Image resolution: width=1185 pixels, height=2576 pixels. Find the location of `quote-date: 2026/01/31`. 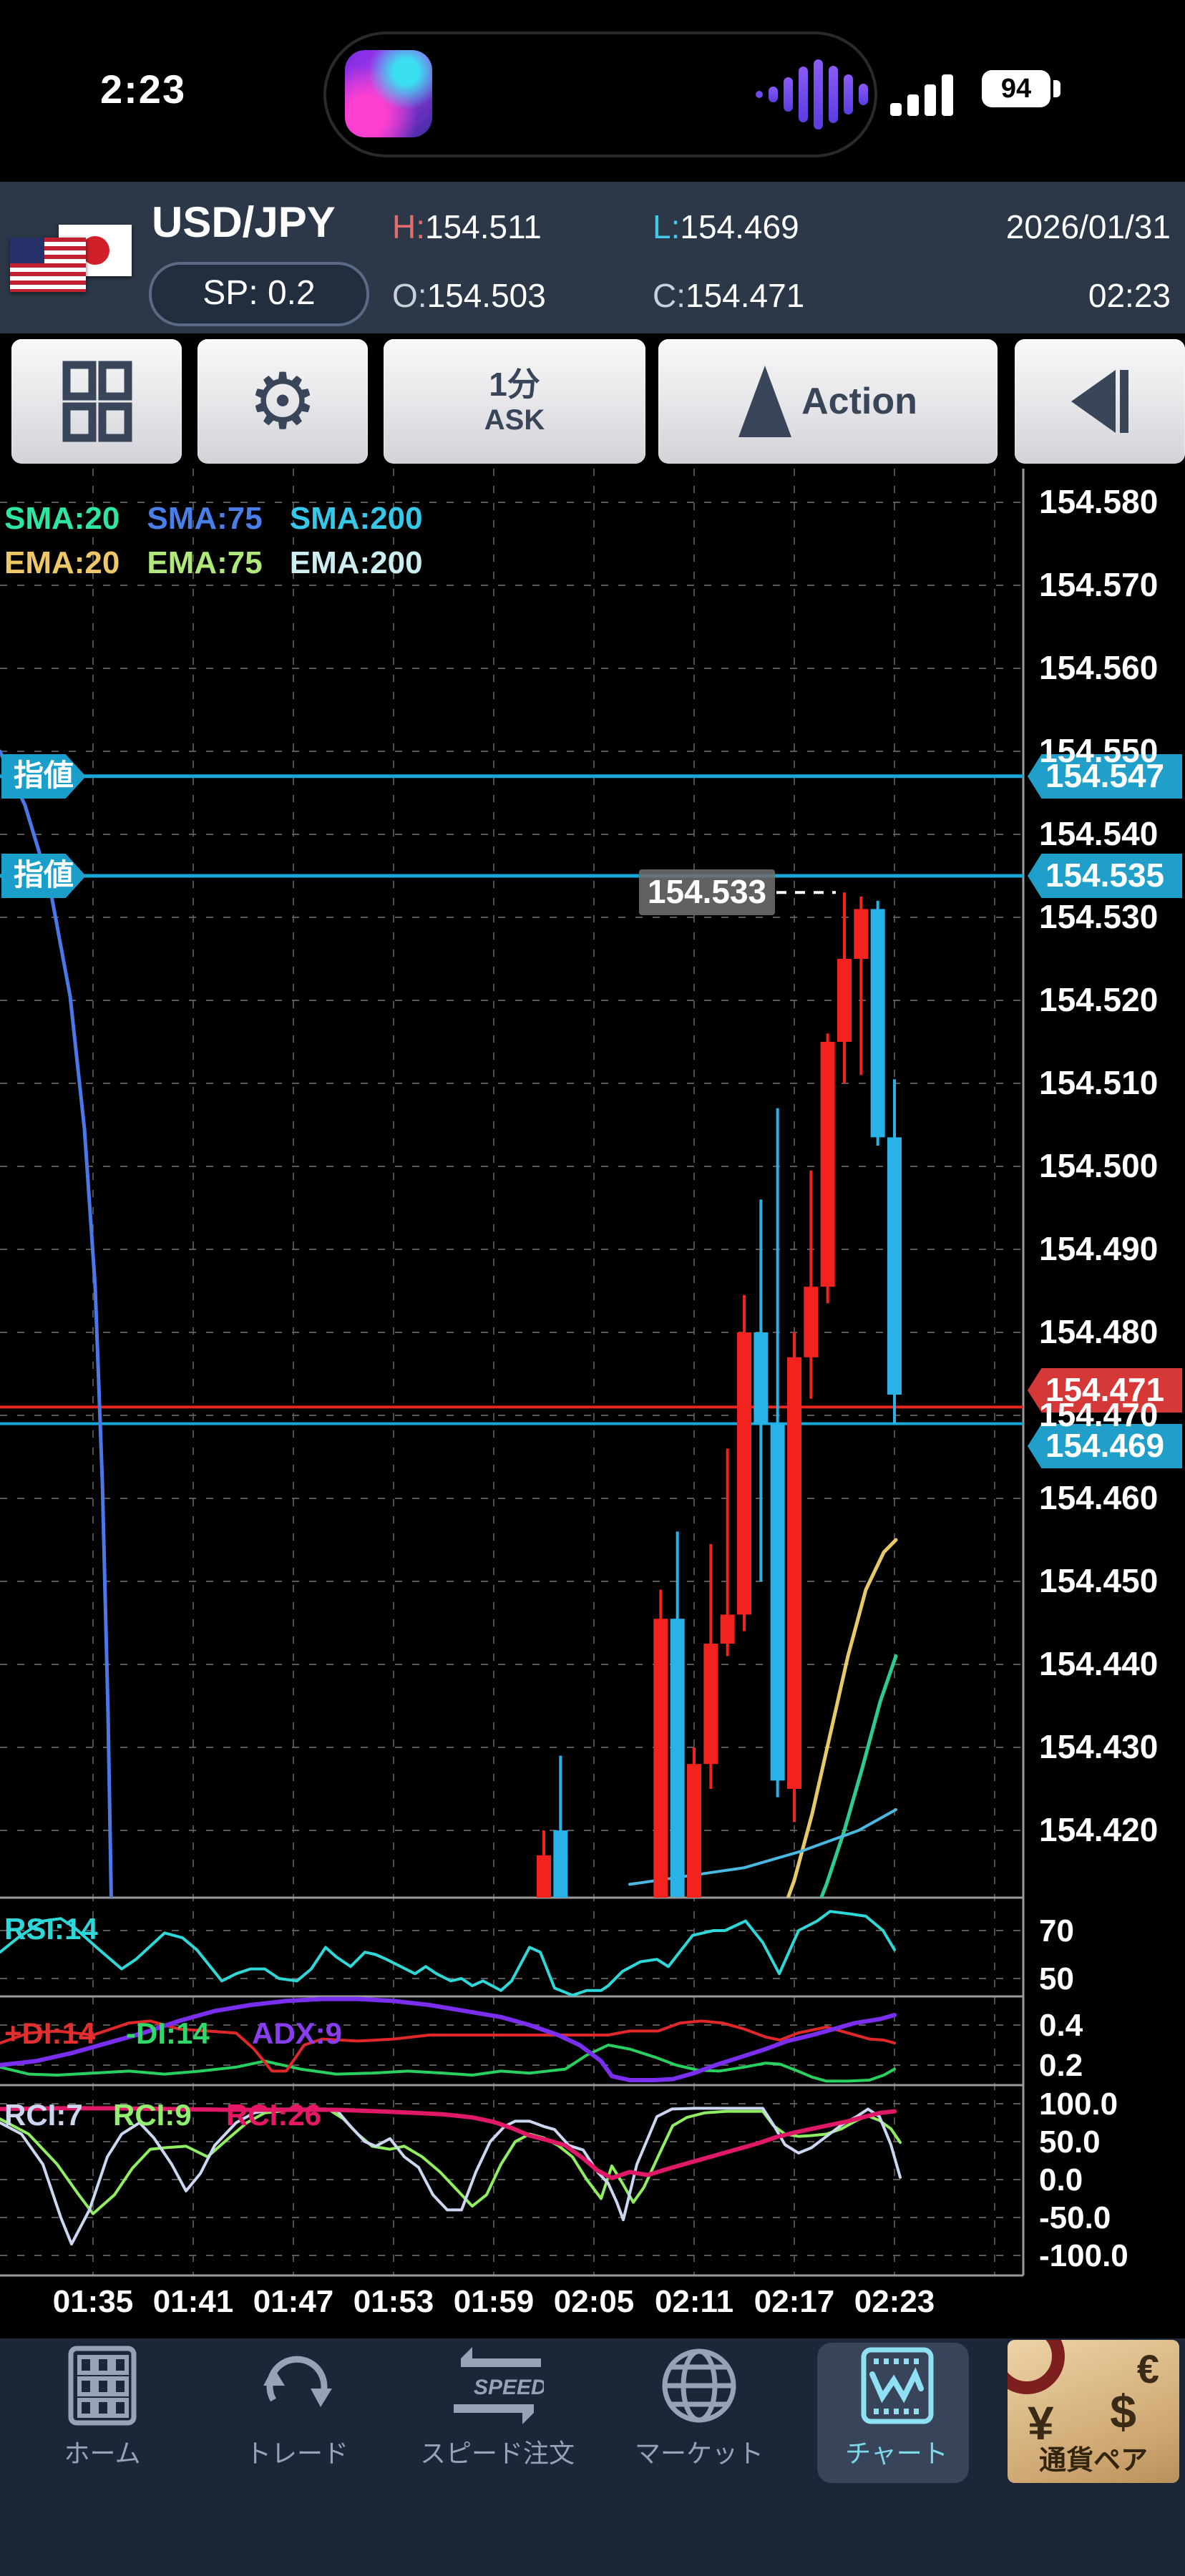

quote-date: 2026/01/31 is located at coordinates (1088, 226).